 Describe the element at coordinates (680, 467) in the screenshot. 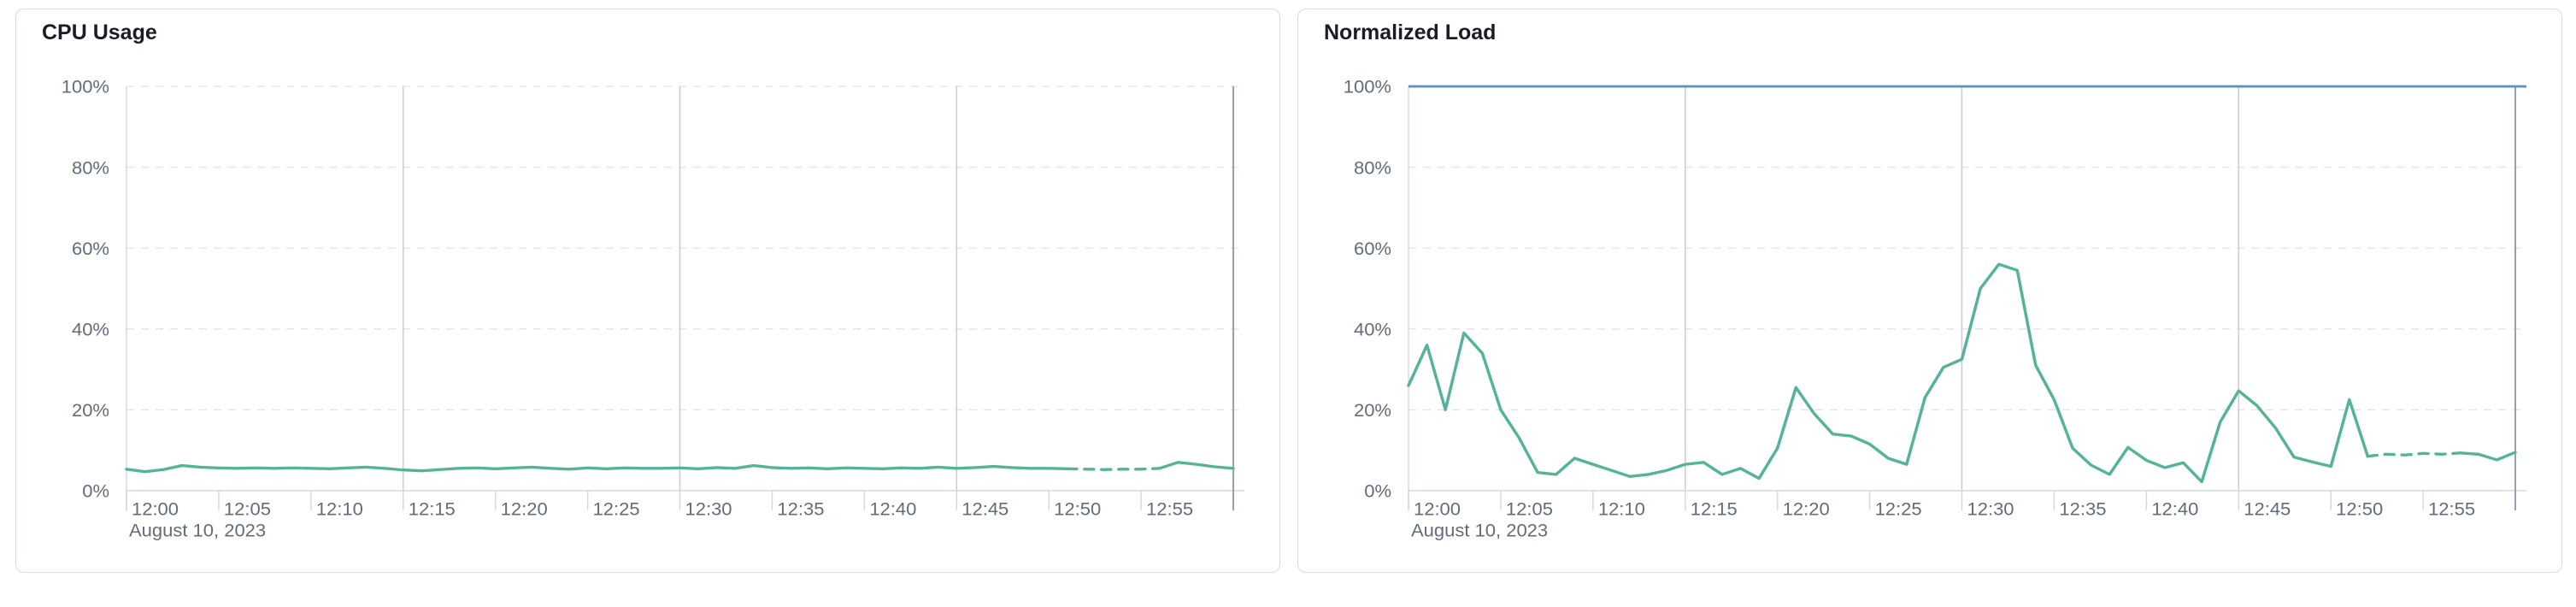

I see `series-cpu-usage` at that location.